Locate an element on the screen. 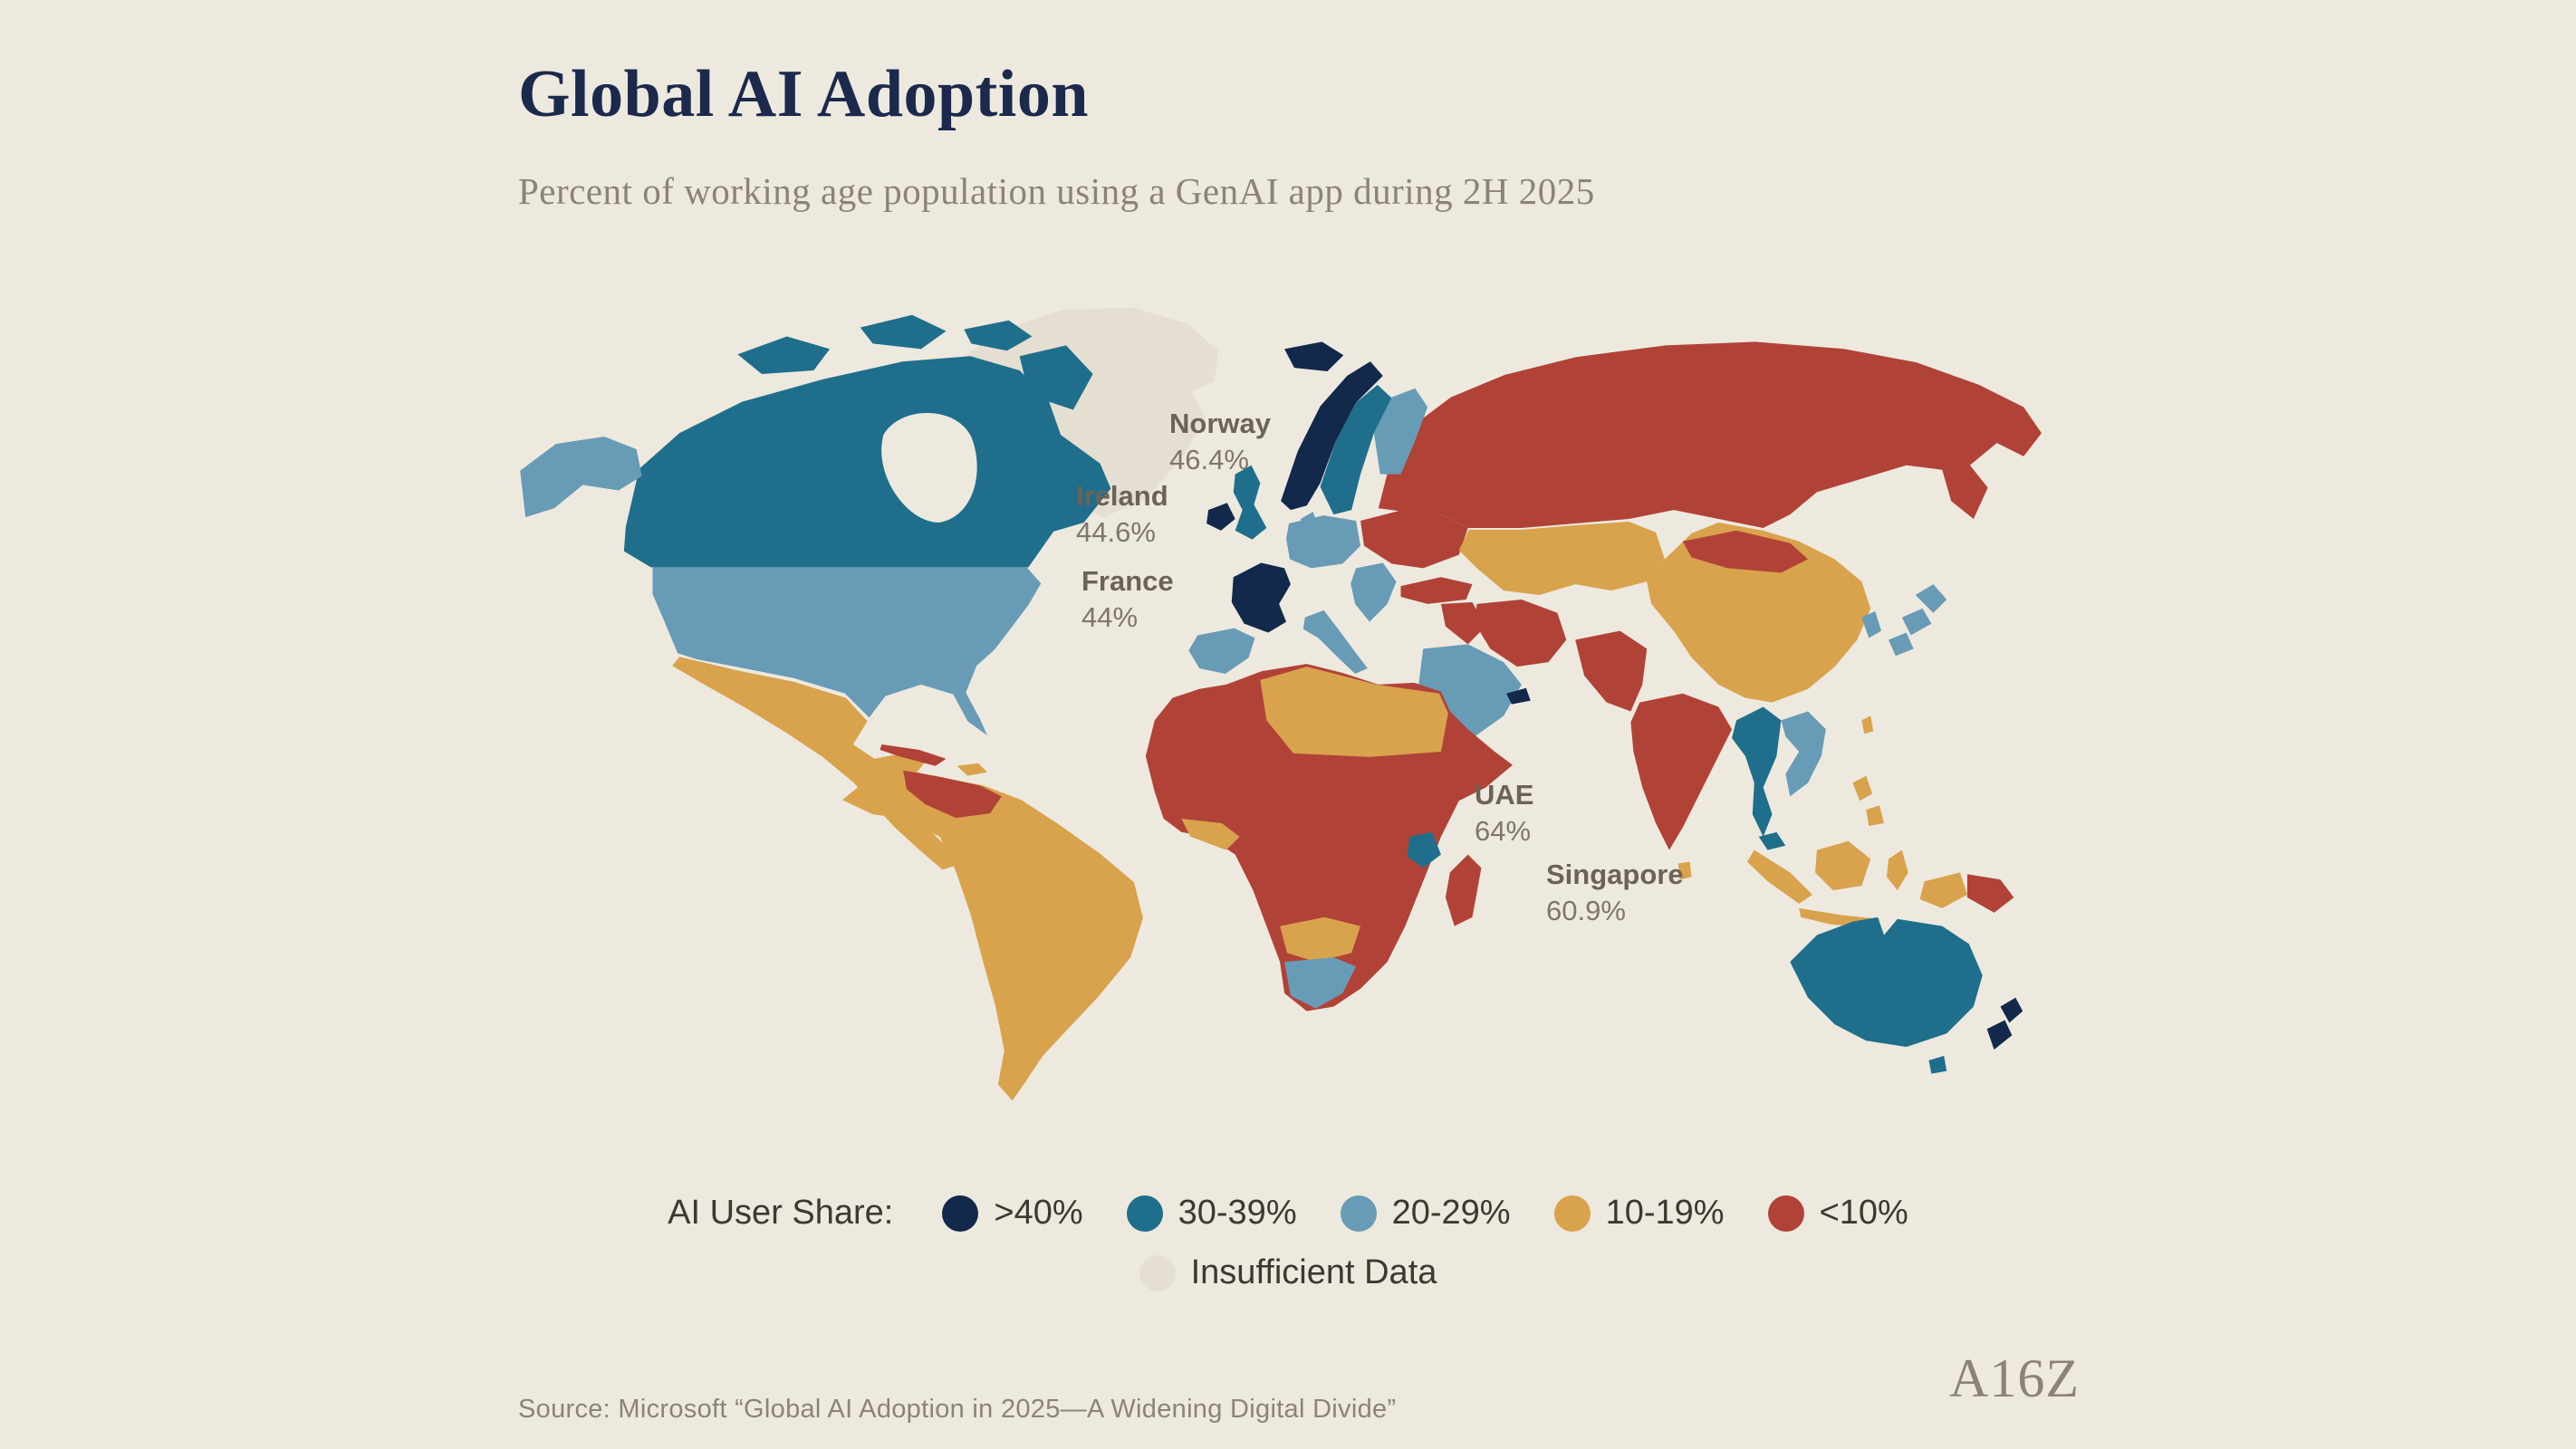 Image resolution: width=2576 pixels, height=1449 pixels. region-india is located at coordinates (1681, 771).